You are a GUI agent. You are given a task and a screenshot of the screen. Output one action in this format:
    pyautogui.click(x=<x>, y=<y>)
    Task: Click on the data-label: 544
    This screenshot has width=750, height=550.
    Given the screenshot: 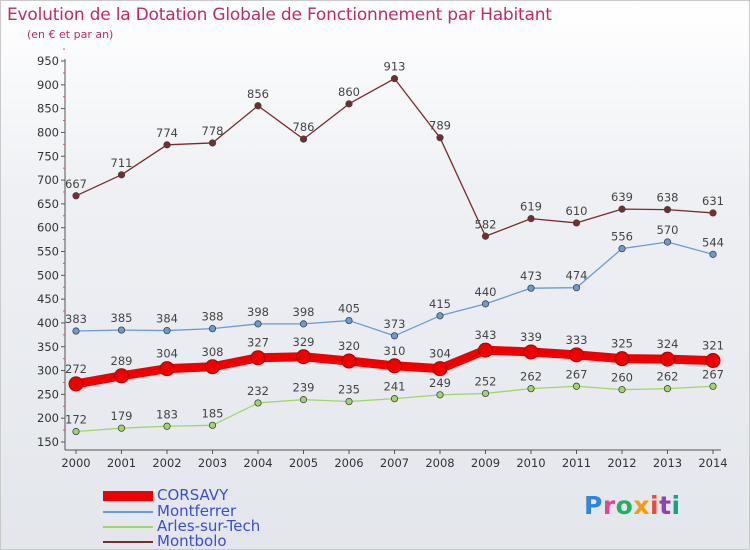 What is the action you would take?
    pyautogui.click(x=713, y=242)
    